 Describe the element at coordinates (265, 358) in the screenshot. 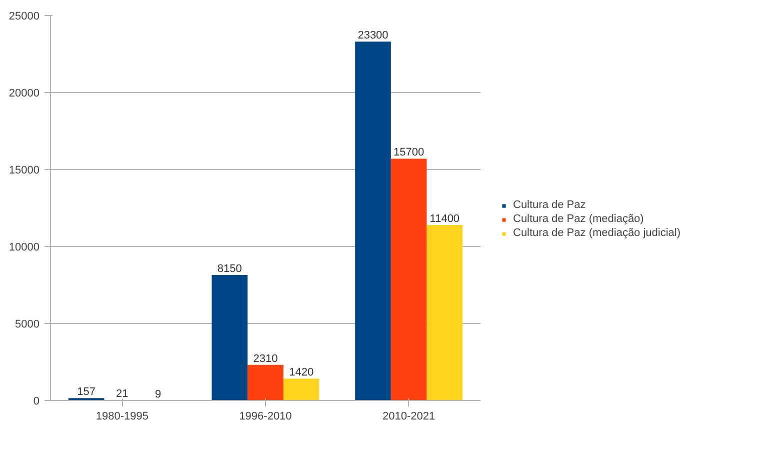

I see `data-label: 2310` at that location.